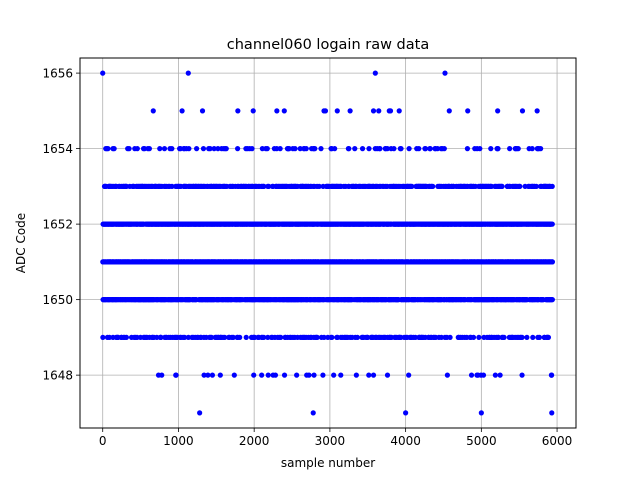  What do you see at coordinates (328, 463) in the screenshot?
I see `x-axis-label: sample number` at bounding box center [328, 463].